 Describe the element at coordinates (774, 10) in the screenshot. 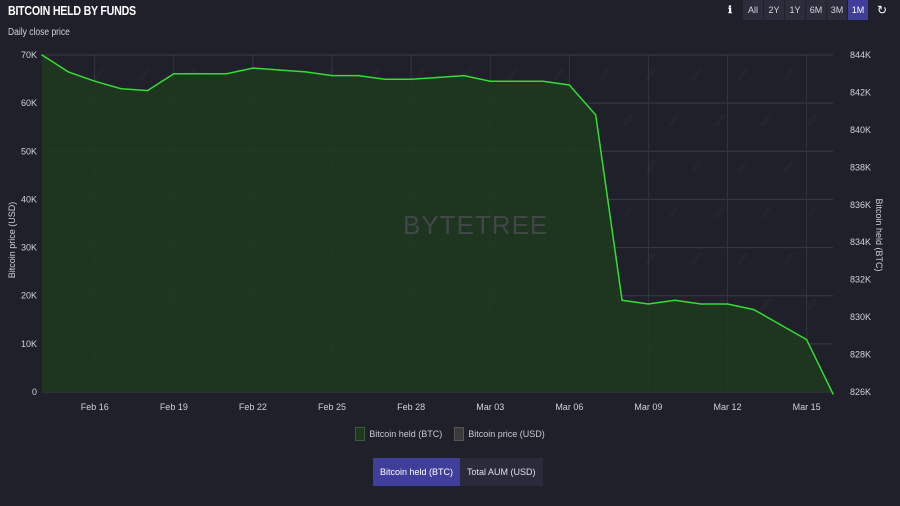

I see `range-button-2y: 2Y` at that location.